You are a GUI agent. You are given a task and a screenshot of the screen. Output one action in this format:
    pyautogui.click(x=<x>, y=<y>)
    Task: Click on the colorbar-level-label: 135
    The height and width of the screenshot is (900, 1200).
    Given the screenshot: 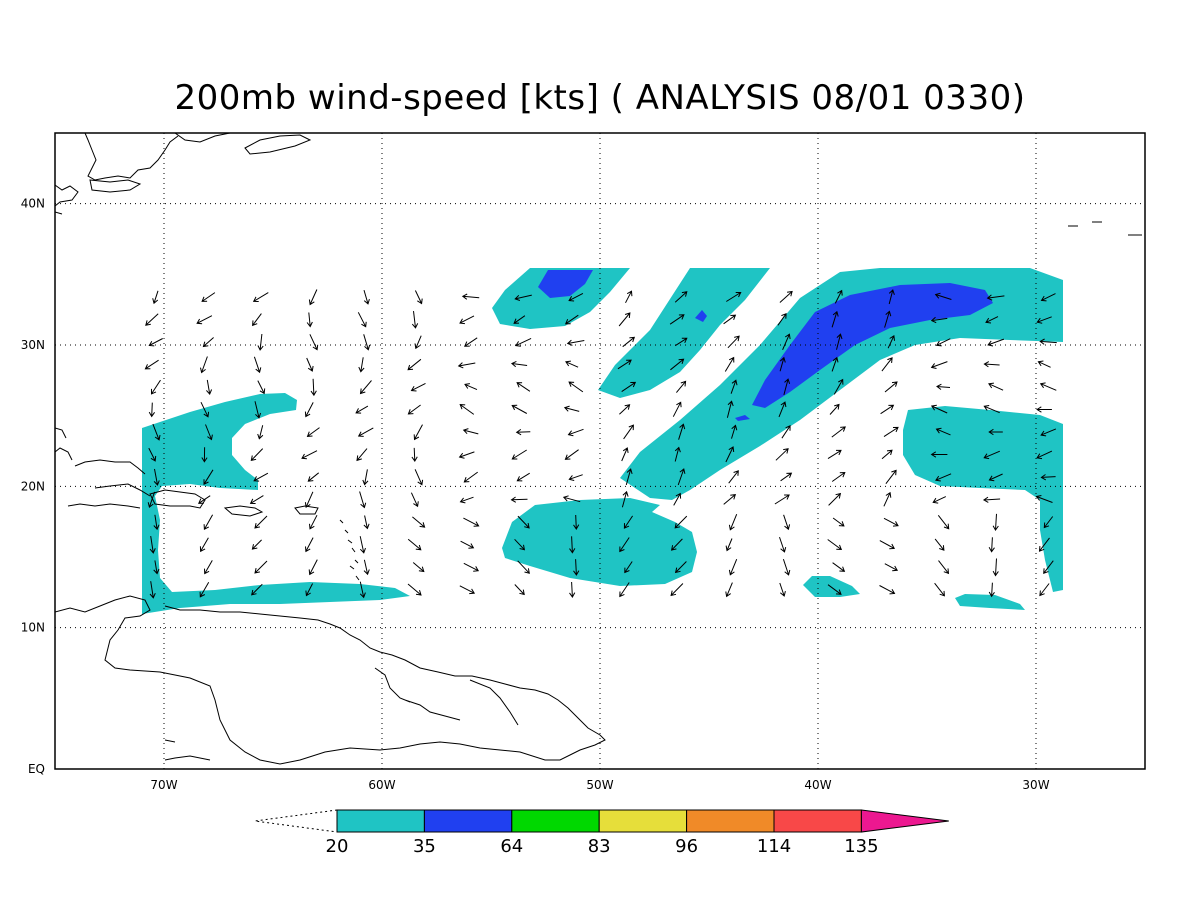 What is the action you would take?
    pyautogui.click(x=861, y=846)
    